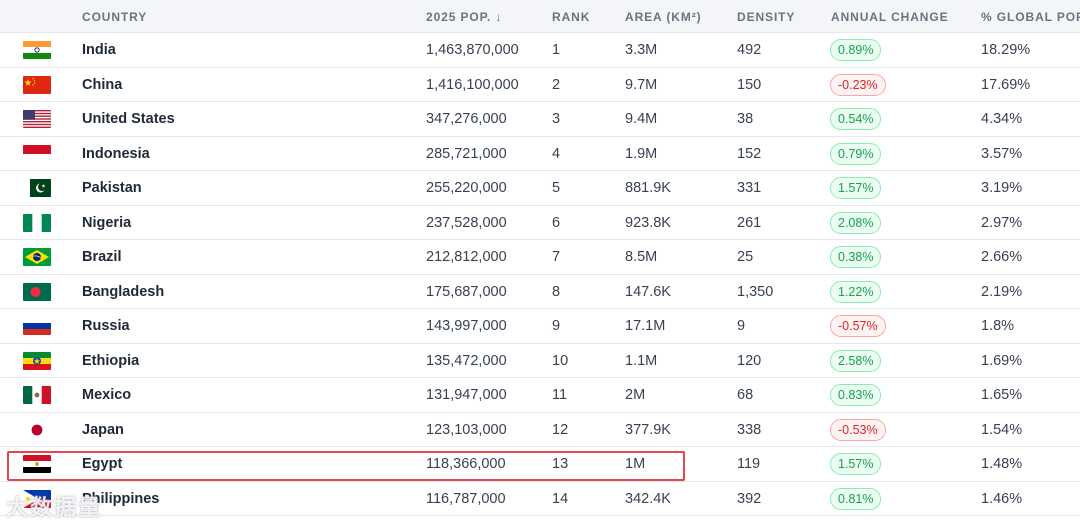 This screenshot has height=527, width=1080. I want to click on rank-value: 4, so click(556, 153).